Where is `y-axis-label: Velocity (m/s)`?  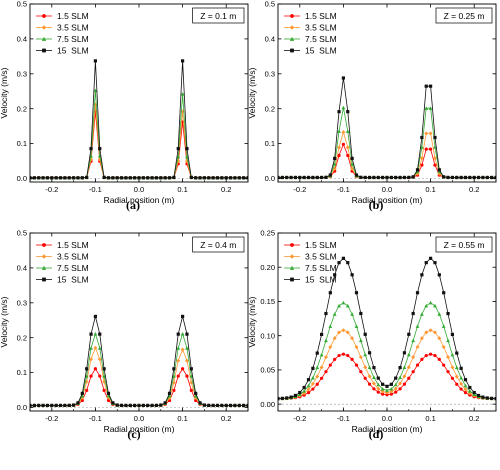 y-axis-label: Velocity (m/s) is located at coordinates (252, 321).